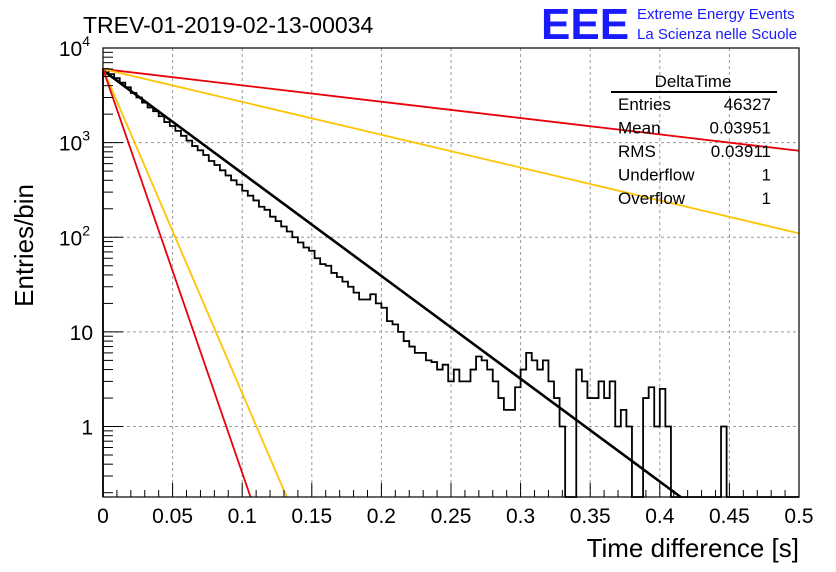 The width and height of the screenshot is (836, 572). Describe the element at coordinates (228, 25) in the screenshot. I see `chart-title: TREV-01-2019-02-13-00034` at that location.